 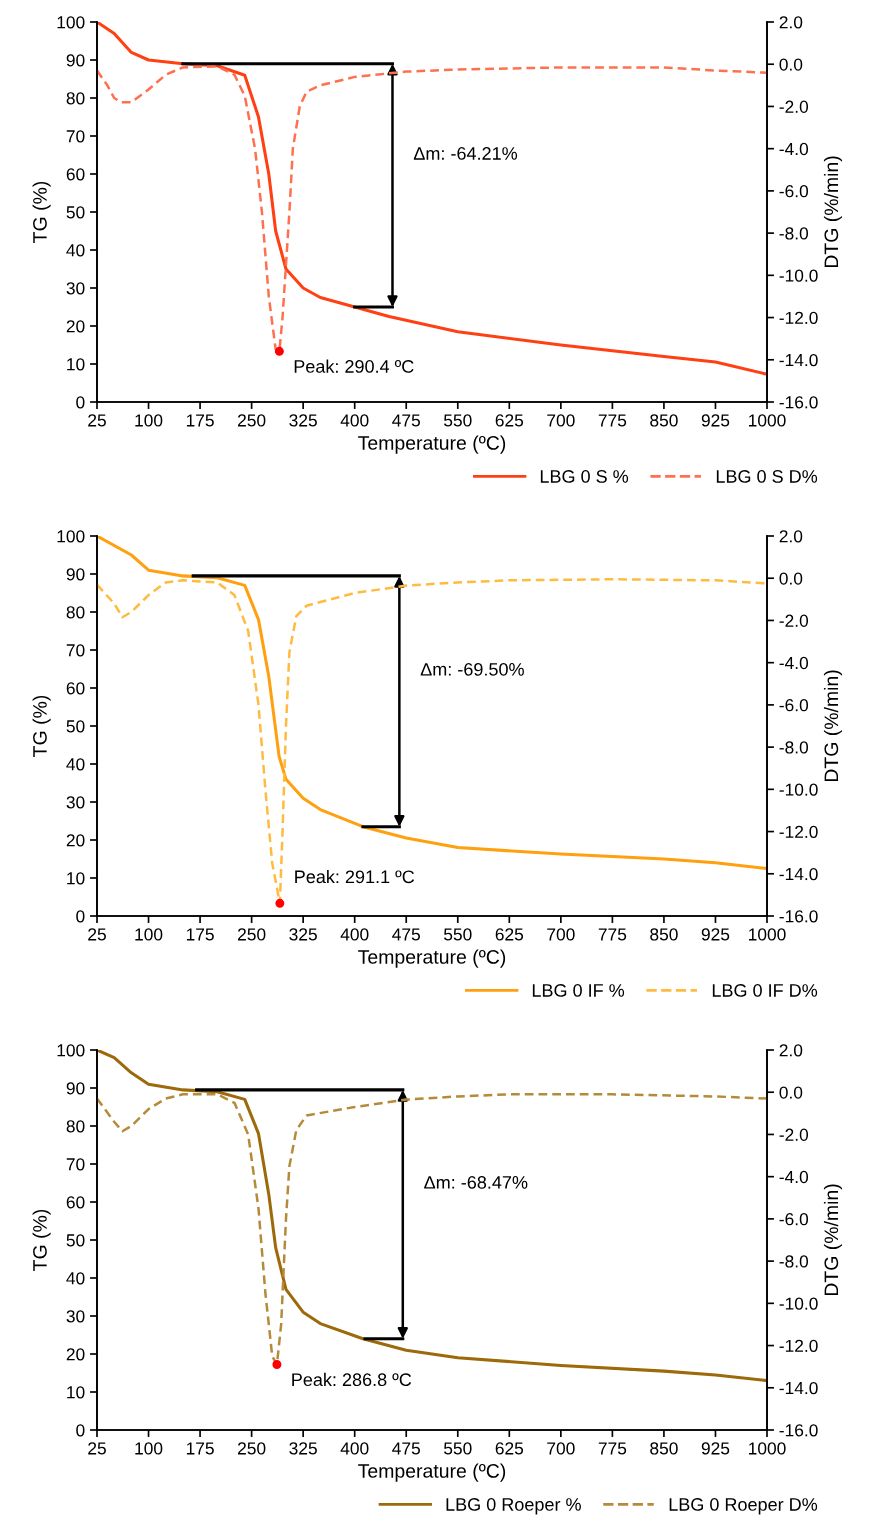 I want to click on legend-label: LBG 0 IF D%, so click(x=765, y=990).